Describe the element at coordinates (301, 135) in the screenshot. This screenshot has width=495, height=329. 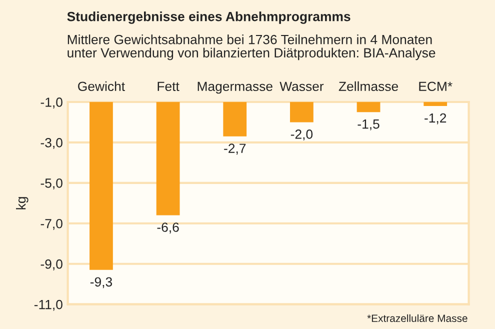
I see `data-label: -2,0` at that location.